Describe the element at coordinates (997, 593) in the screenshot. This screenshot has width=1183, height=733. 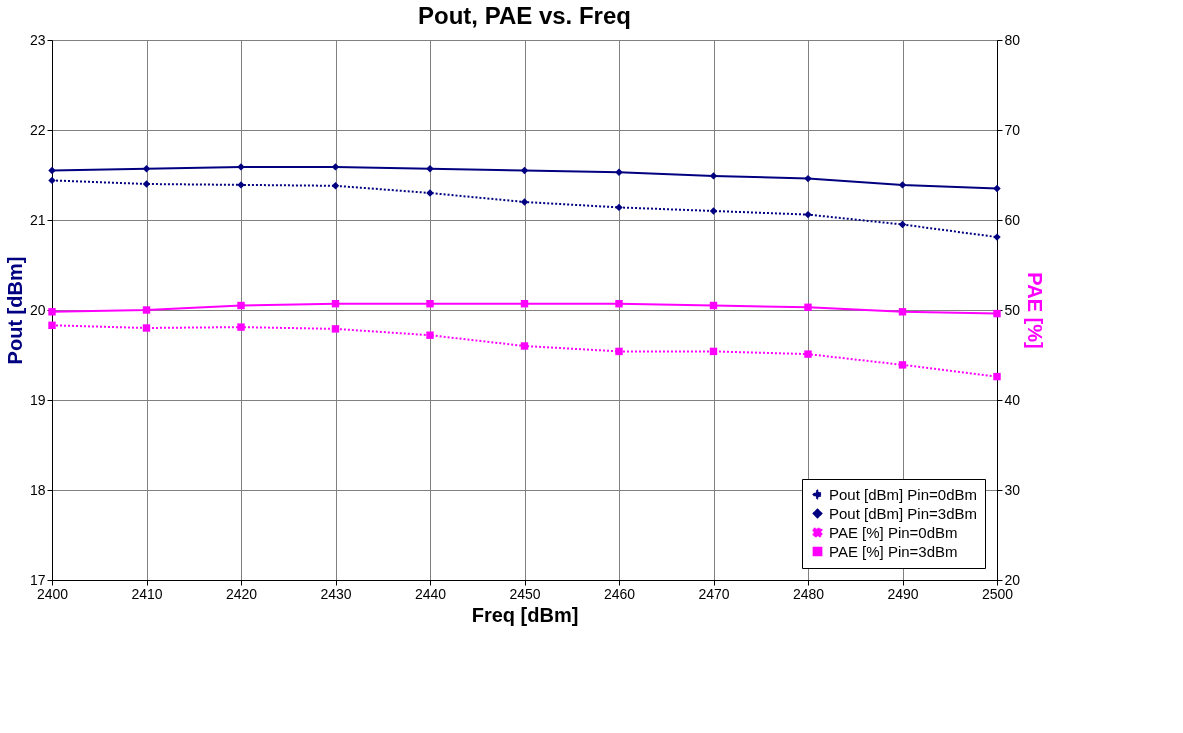
I see `x-tick-label: 2500` at that location.